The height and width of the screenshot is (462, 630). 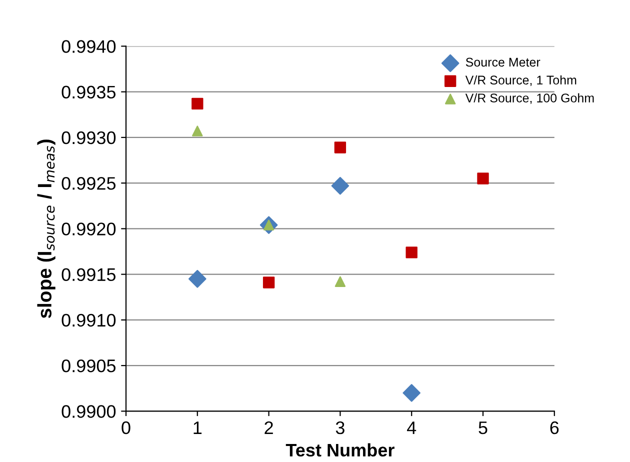 What do you see at coordinates (268, 427) in the screenshot?
I see `x-tick-label: 2` at bounding box center [268, 427].